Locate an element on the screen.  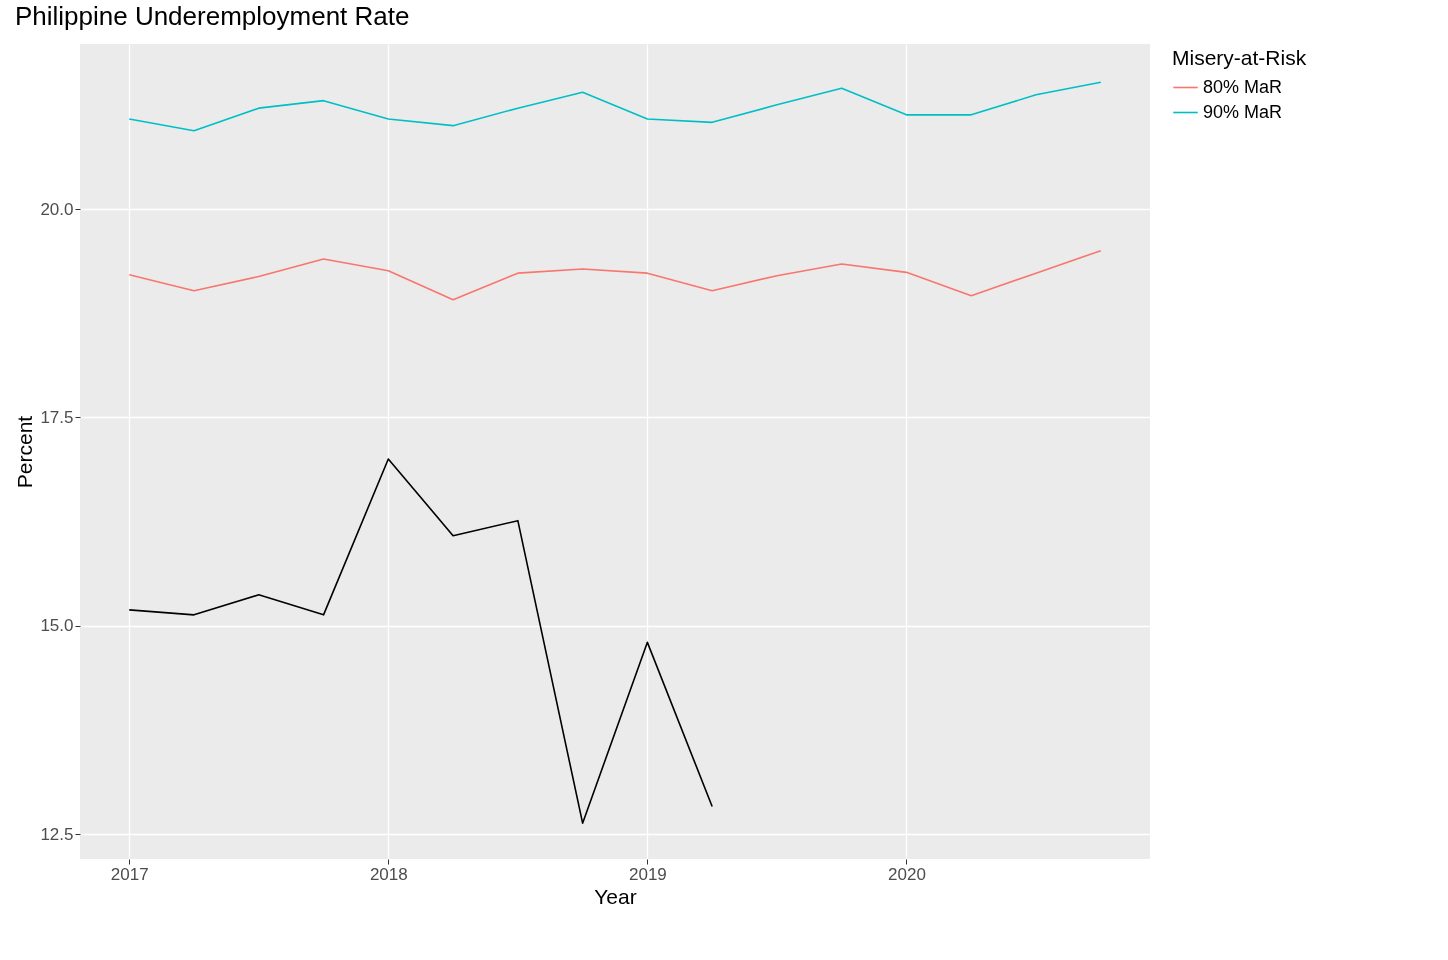
x-tick-label: 2019 is located at coordinates (647, 874).